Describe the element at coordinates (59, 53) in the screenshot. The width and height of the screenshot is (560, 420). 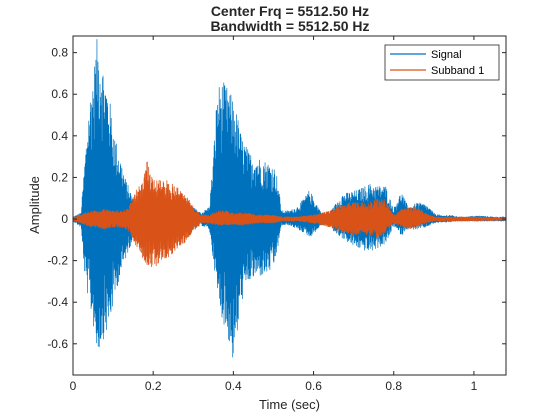
I see `y-tick-label: 0.8` at that location.